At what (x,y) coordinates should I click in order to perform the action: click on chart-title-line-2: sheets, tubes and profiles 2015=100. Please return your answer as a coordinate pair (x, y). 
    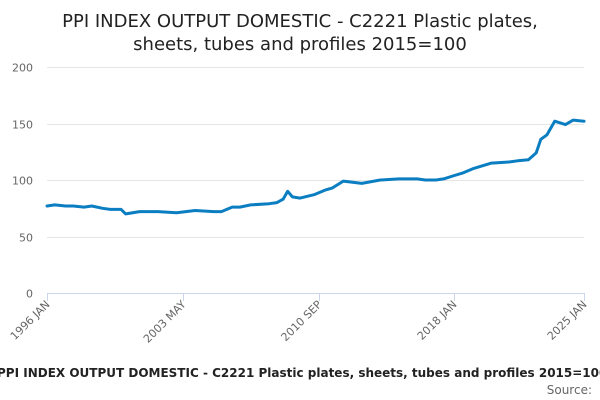
    Looking at the image, I should click on (300, 44).